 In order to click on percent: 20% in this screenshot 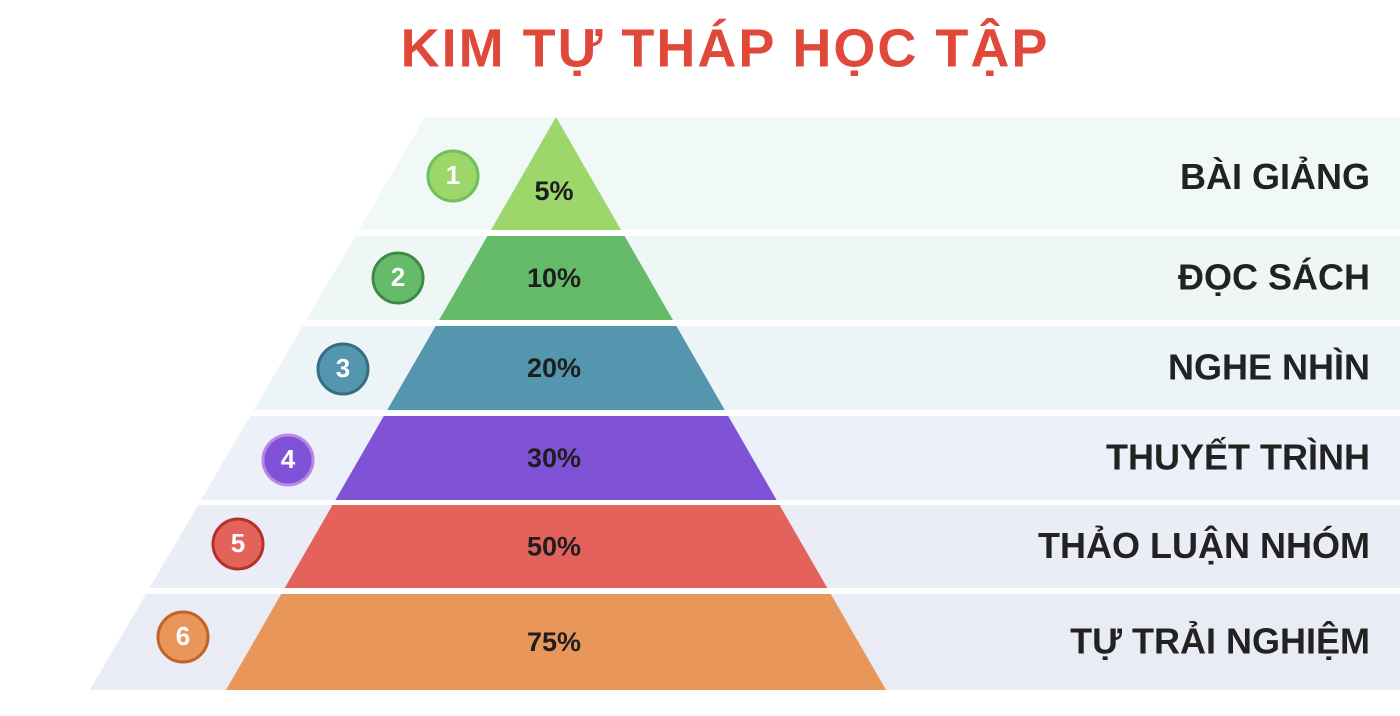, I will do `click(554, 368)`.